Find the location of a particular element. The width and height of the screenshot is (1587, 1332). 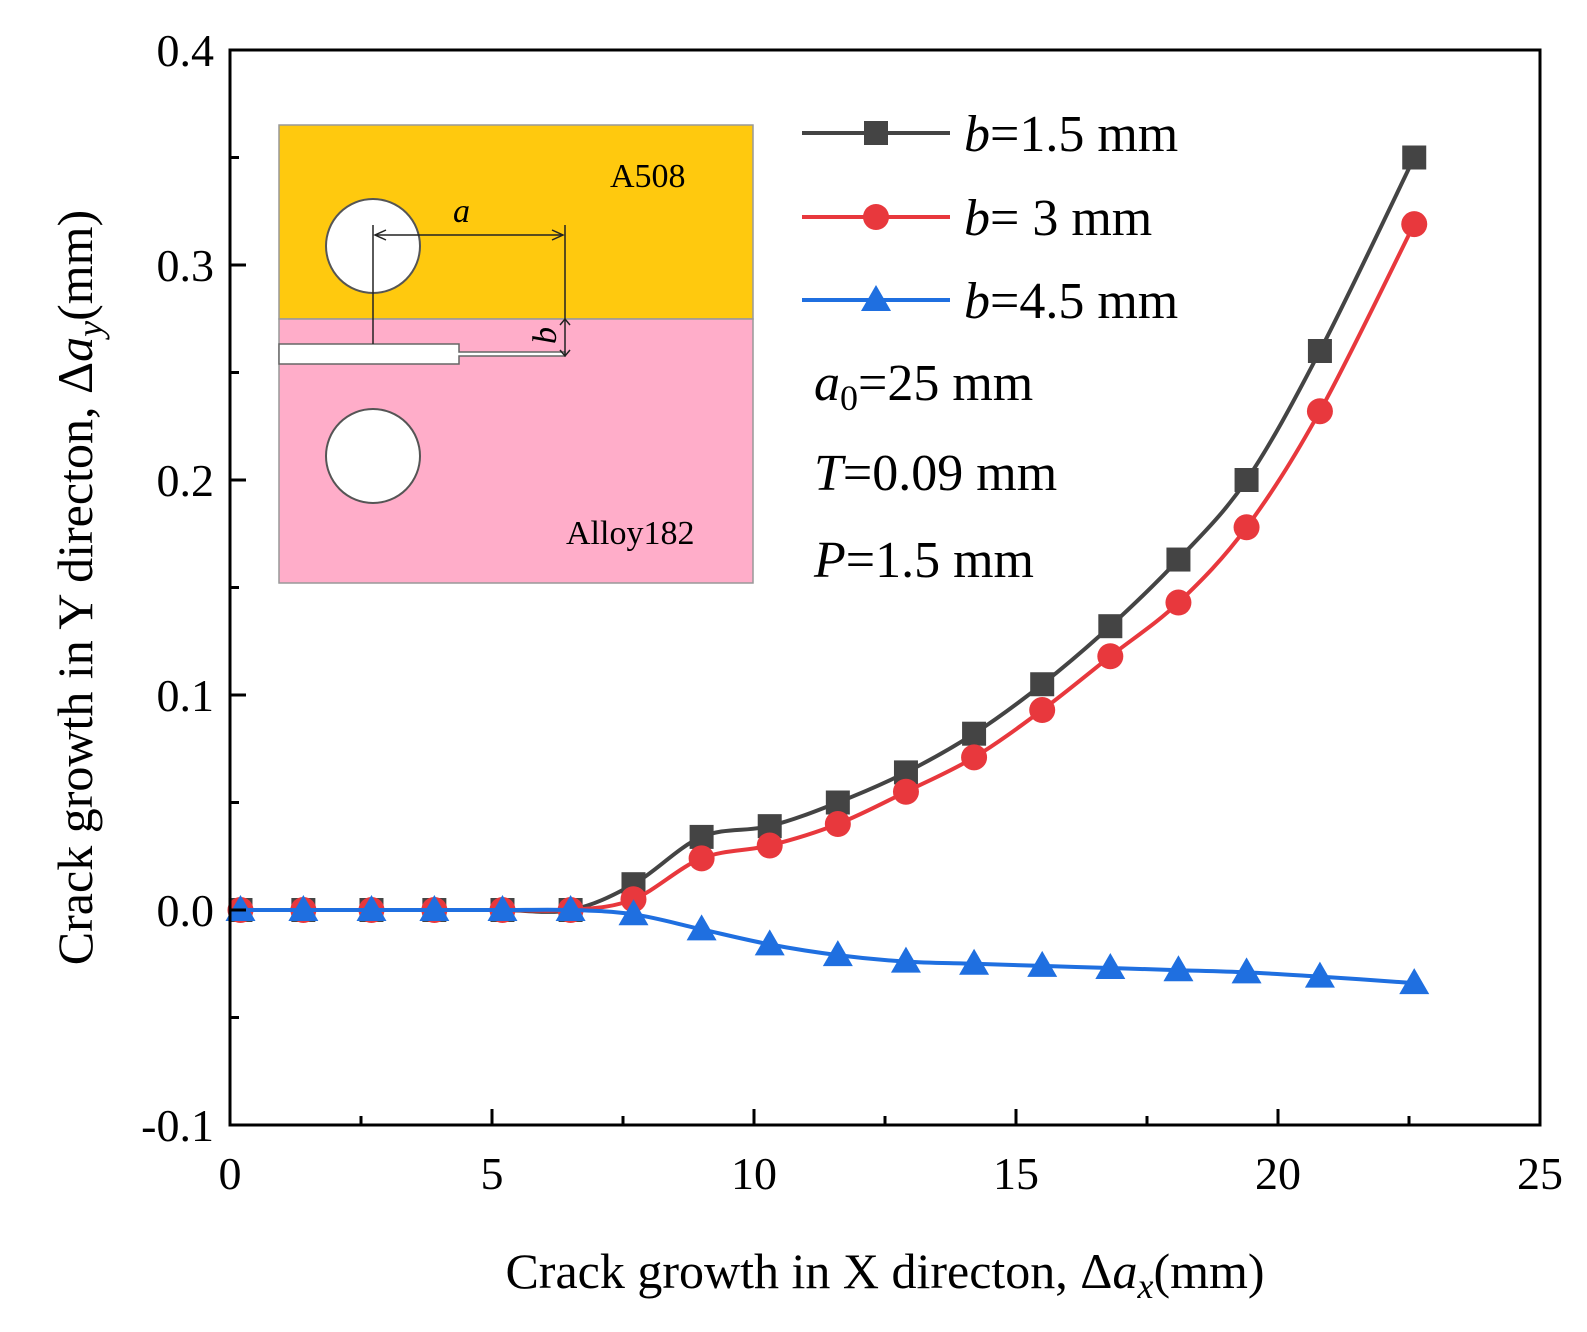

legend-label-triangle: b=4.5 mm is located at coordinates (1071, 301).